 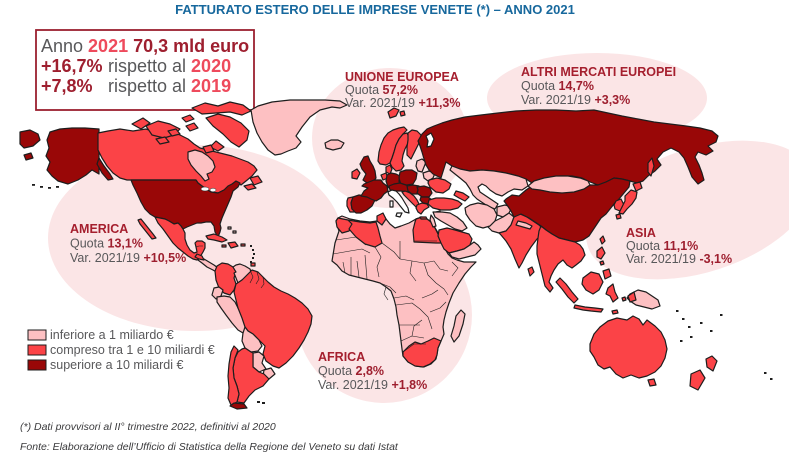 I want to click on svg-text: Quota 11,1%, so click(x=662, y=246).